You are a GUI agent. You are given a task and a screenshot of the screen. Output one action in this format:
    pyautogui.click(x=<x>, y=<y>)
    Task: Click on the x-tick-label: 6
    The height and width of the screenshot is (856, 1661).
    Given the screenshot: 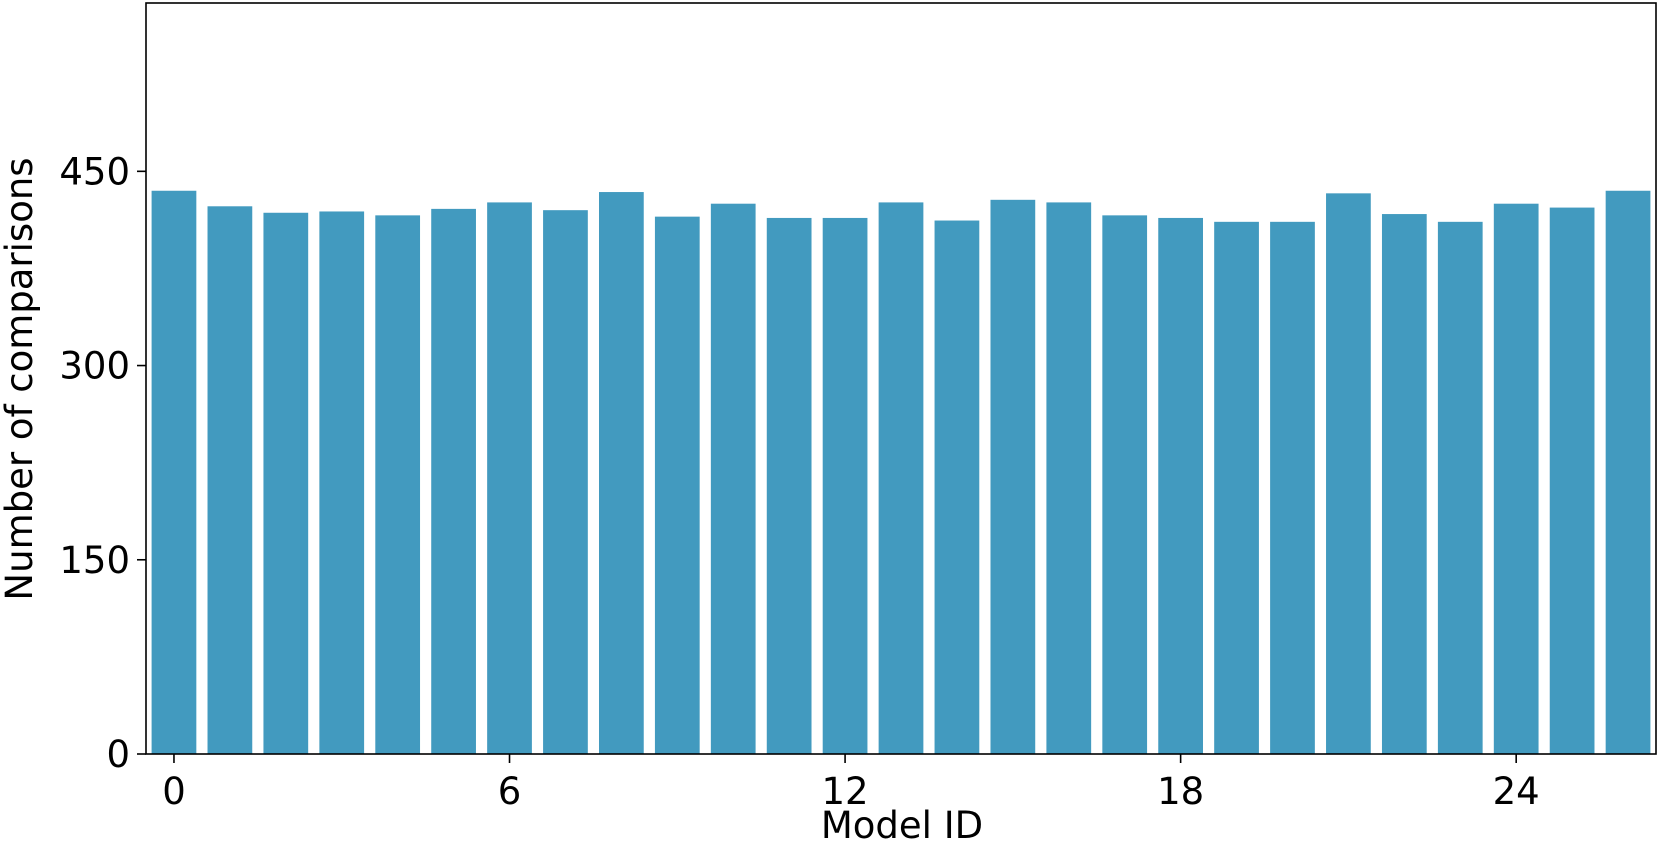 What is the action you would take?
    pyautogui.click(x=510, y=791)
    